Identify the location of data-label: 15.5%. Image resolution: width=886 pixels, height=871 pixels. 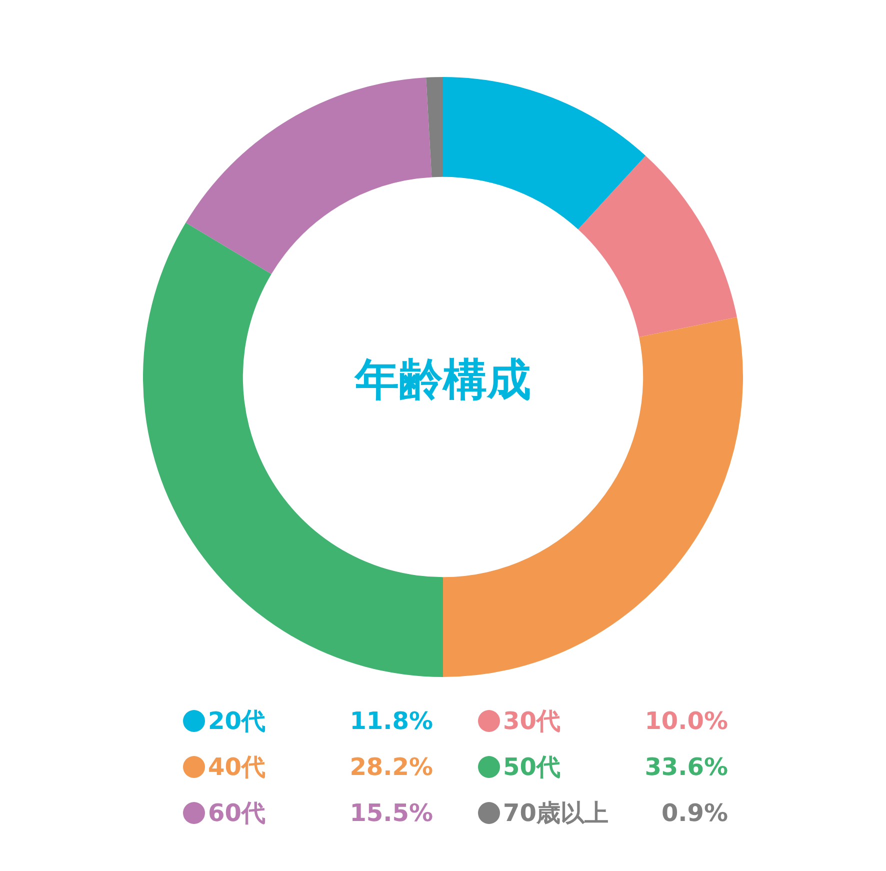
(391, 813).